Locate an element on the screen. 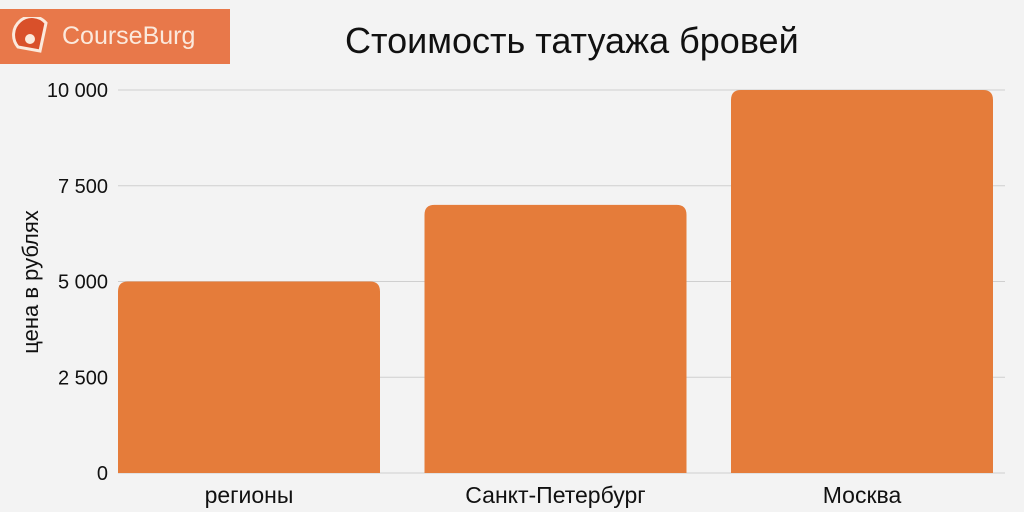  x-category-label: Москва is located at coordinates (862, 495).